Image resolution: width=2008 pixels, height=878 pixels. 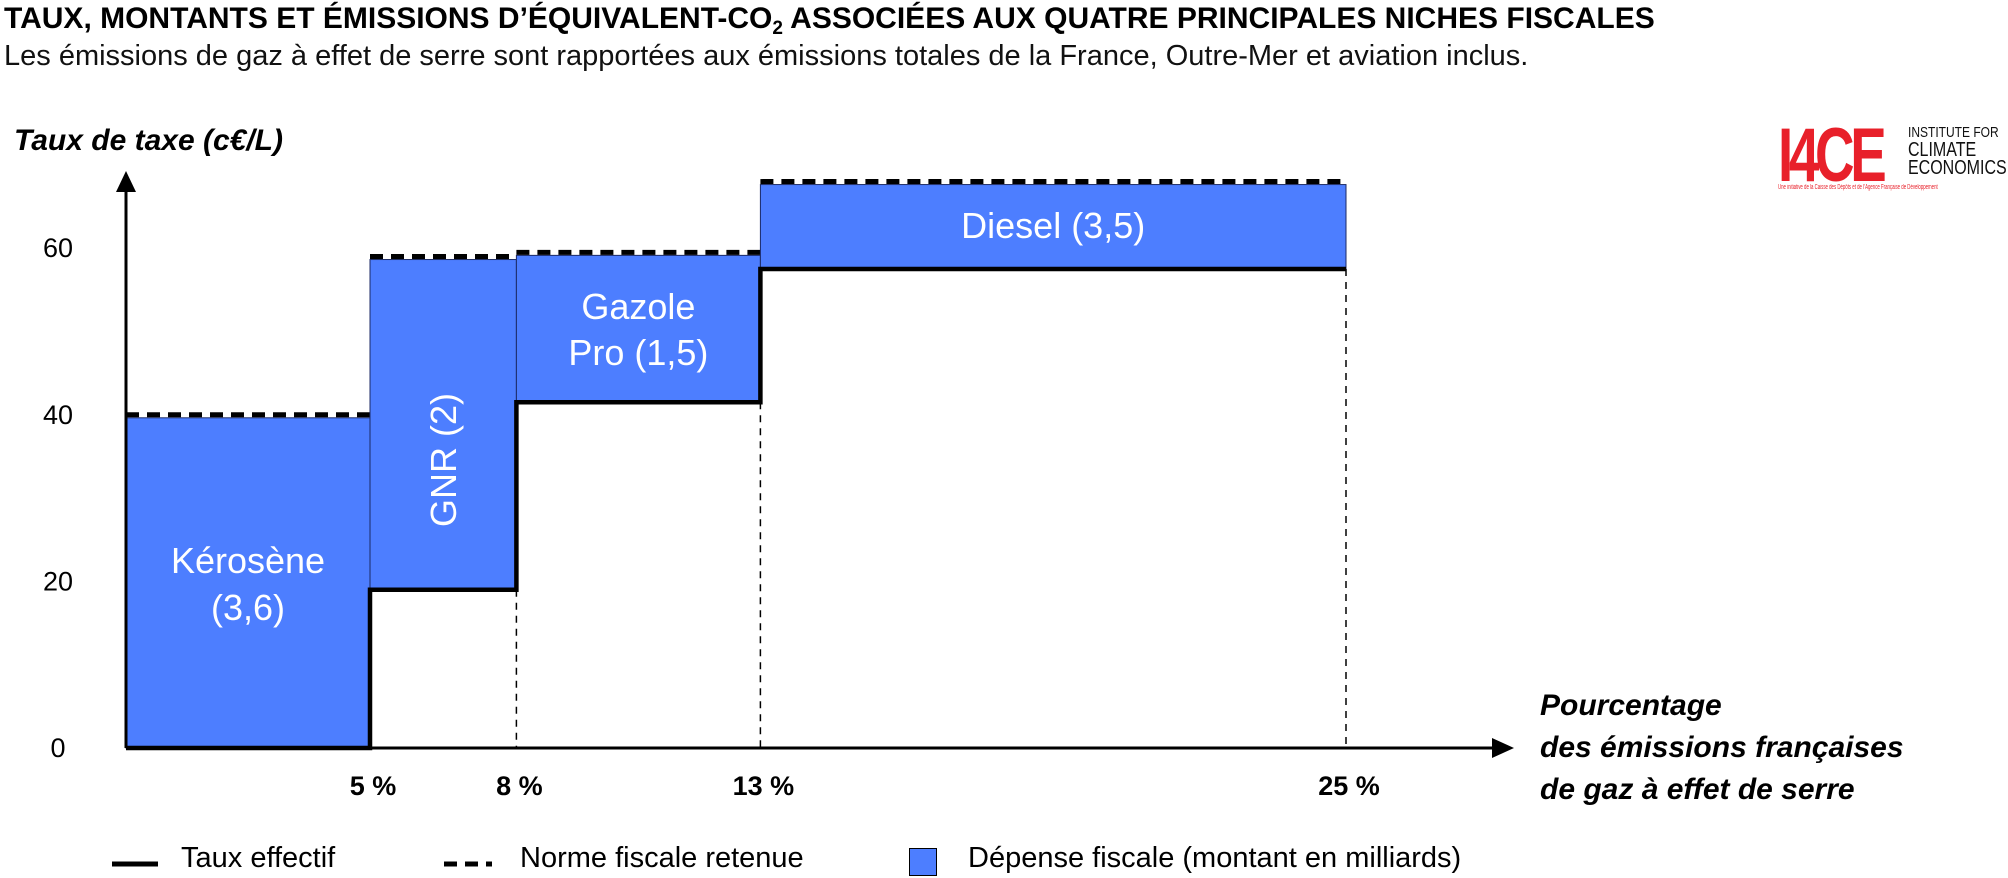 What do you see at coordinates (1215, 858) in the screenshot?
I see `legend-expense-label: Dépense fiscale (montant en milliards)` at bounding box center [1215, 858].